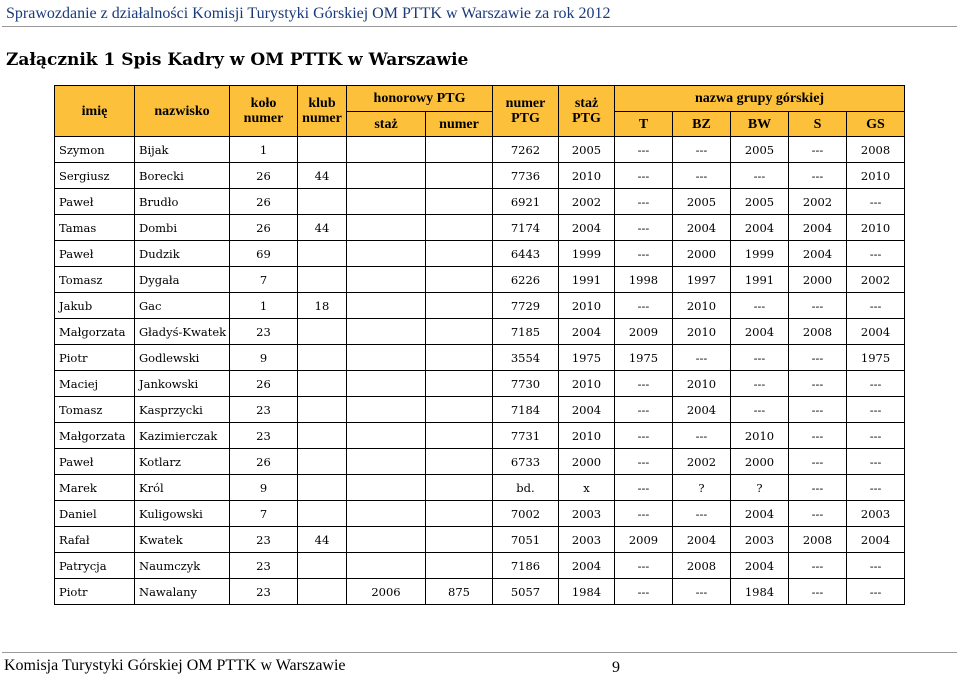 Image resolution: width=959 pixels, height=677 pixels. What do you see at coordinates (701, 253) in the screenshot?
I see `table-cell: 2000` at bounding box center [701, 253].